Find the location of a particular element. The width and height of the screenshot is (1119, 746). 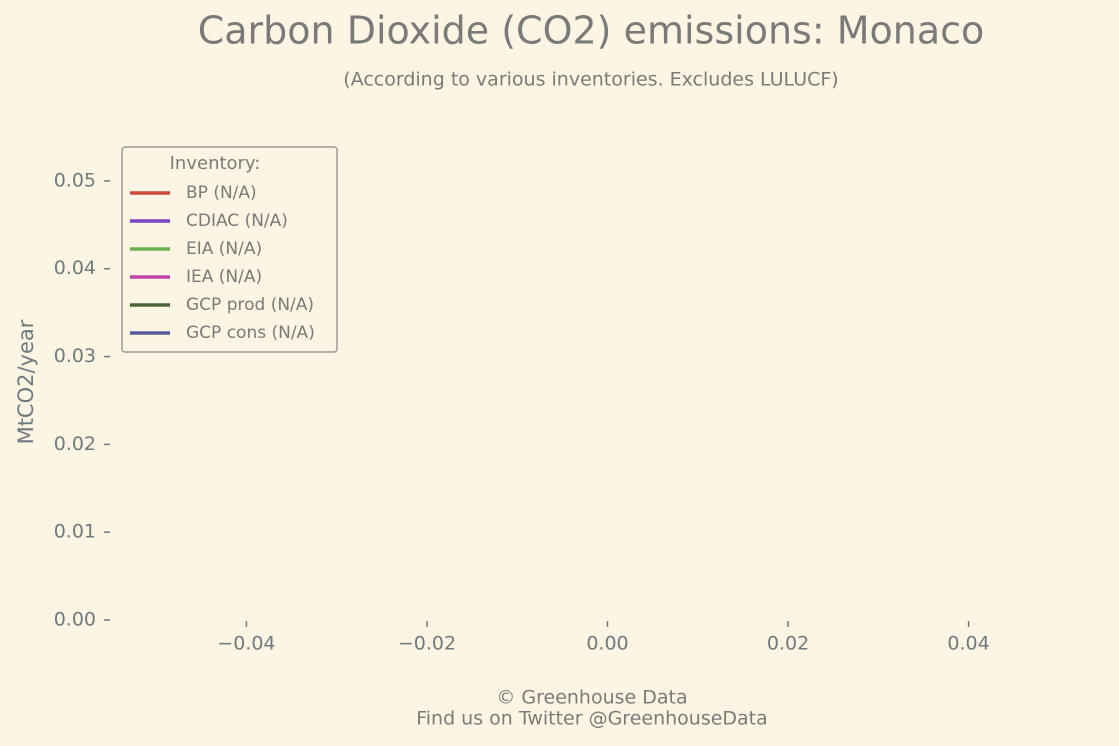

x-tick-label: 0.00 is located at coordinates (607, 644).